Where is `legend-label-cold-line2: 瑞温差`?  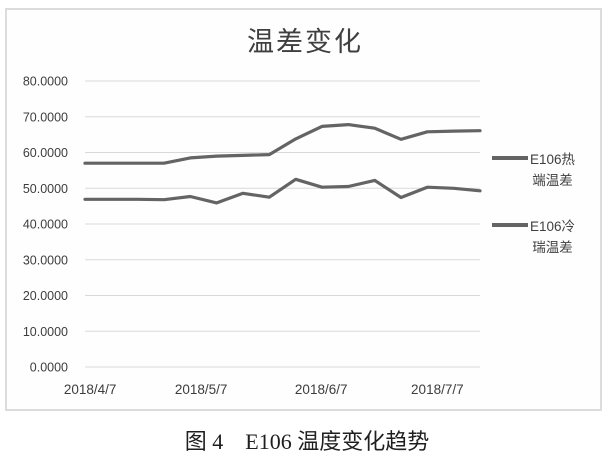
legend-label-cold-line2: 瑞温差 is located at coordinates (552, 247).